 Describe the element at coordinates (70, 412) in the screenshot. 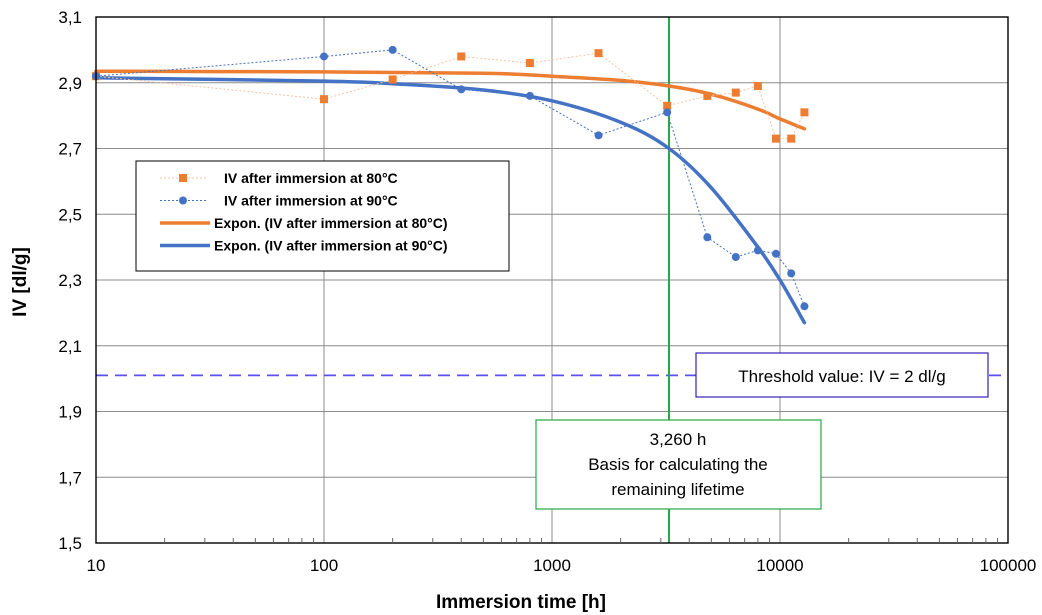

I see `y-tick-label: 1,9` at that location.